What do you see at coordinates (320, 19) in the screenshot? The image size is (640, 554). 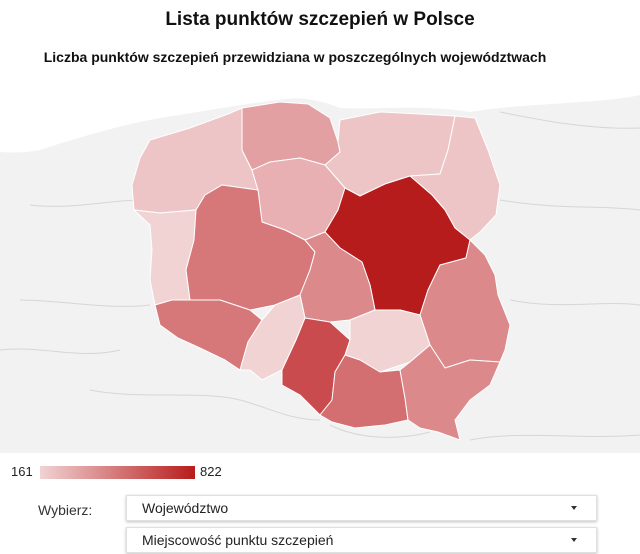 I see `page-title: Lista punktów szczepień w Polsce` at bounding box center [320, 19].